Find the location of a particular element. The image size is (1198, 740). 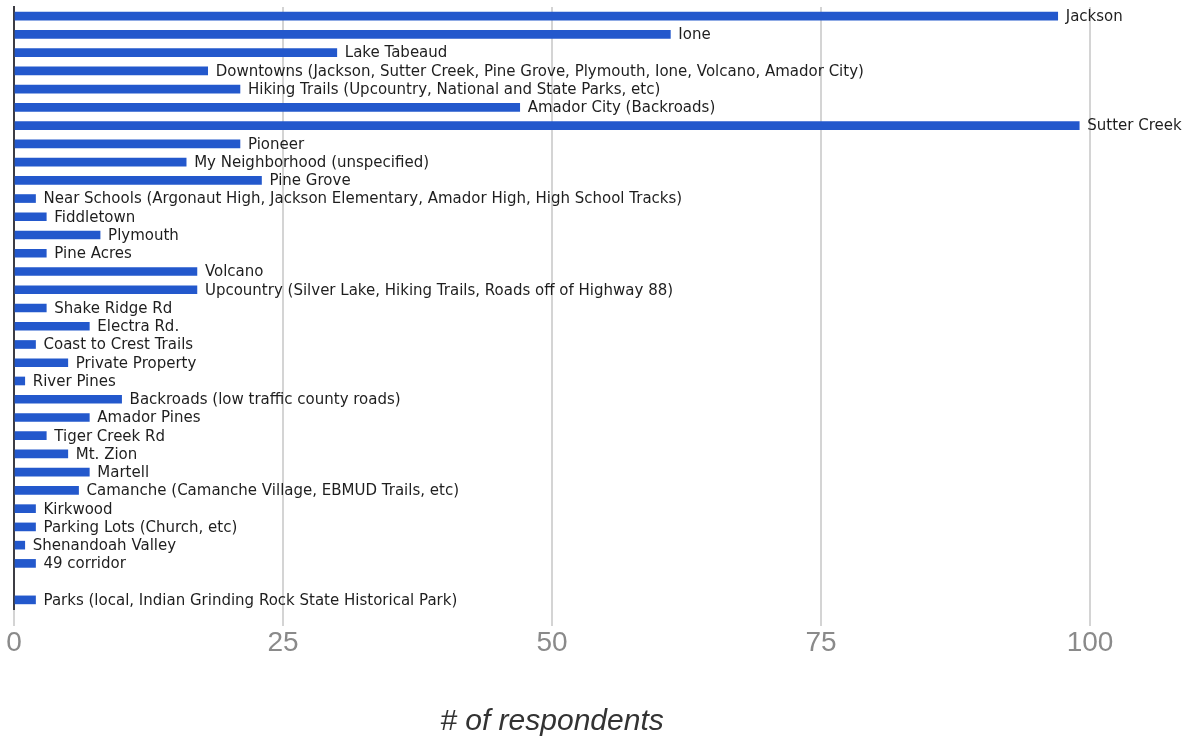

y-tick-label: Tiger Creek Rd is located at coordinates (109, 435).